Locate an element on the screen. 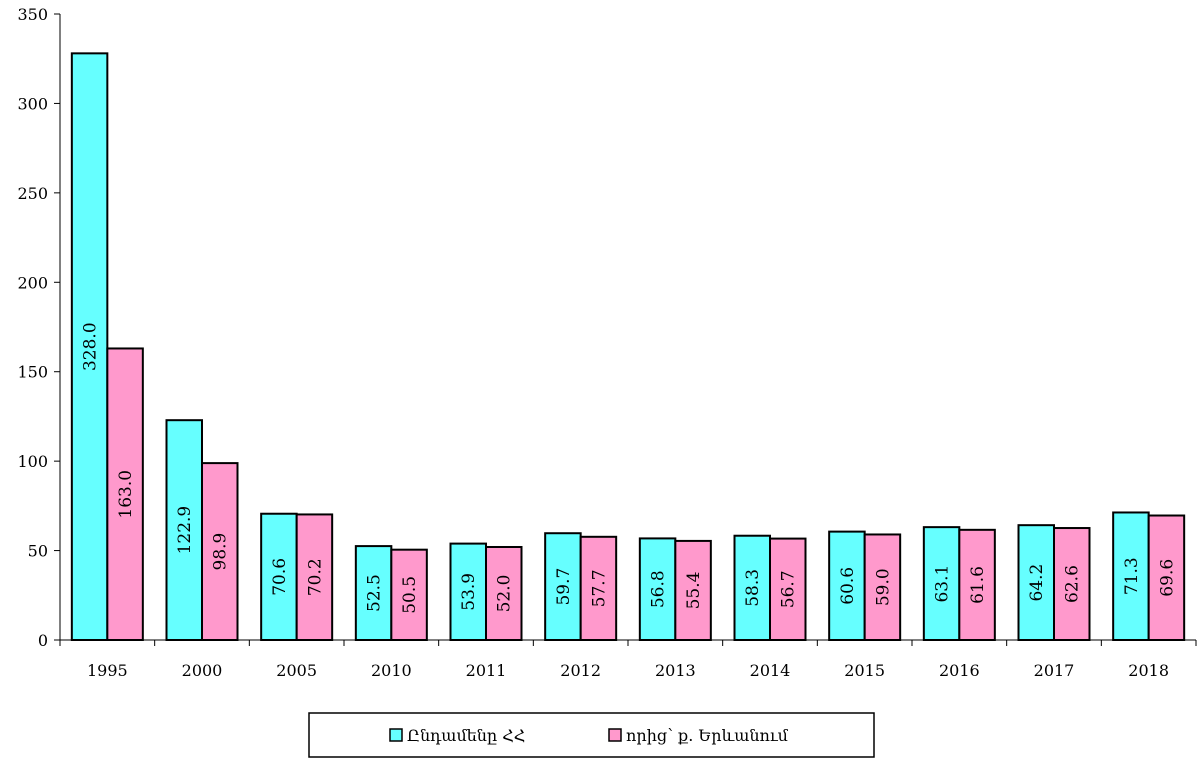  legend-item-armenia-total-label: Ընդամենը ՀՀ is located at coordinates (466, 735).